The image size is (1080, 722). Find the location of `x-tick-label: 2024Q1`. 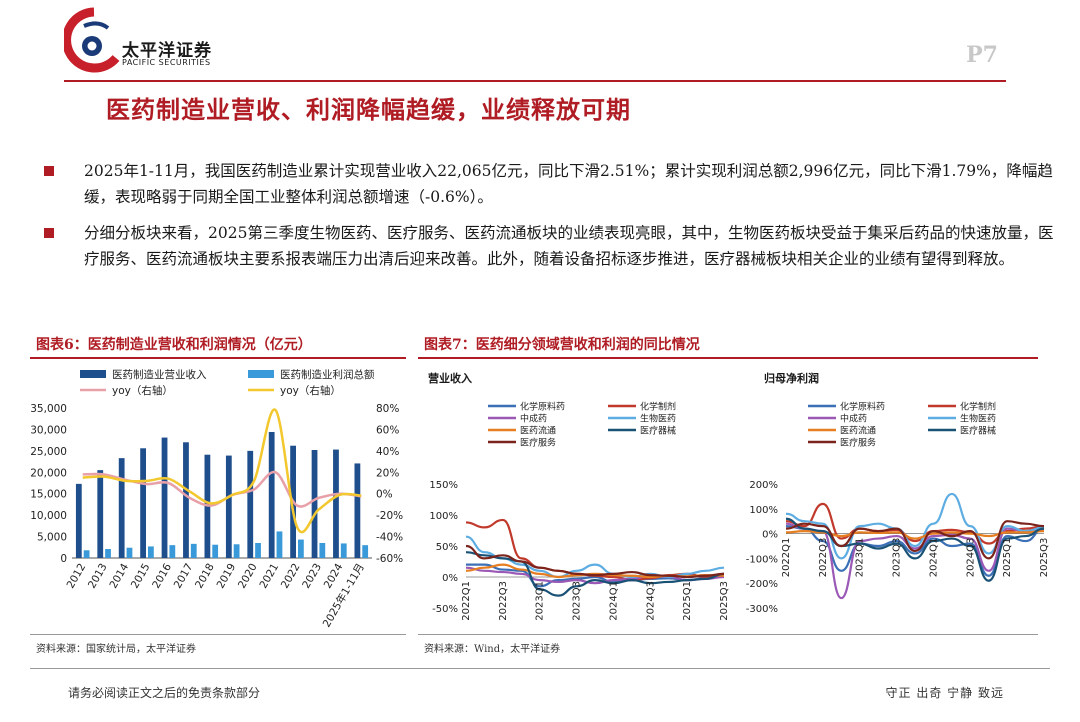

x-tick-label: 2024Q1 is located at coordinates (613, 601).